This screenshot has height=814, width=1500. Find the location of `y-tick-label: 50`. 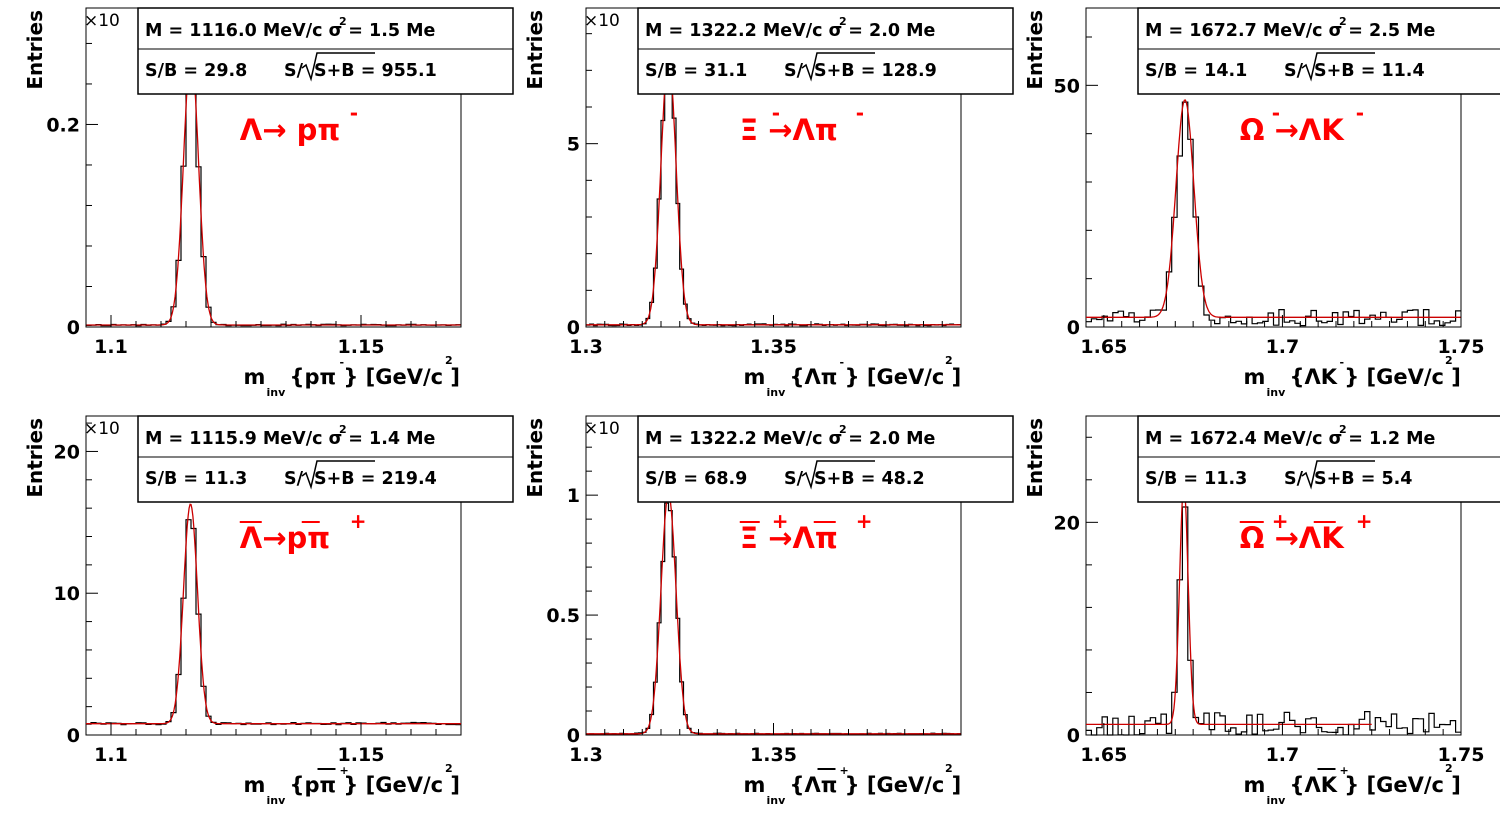

y-tick-label: 50 is located at coordinates (1067, 86).